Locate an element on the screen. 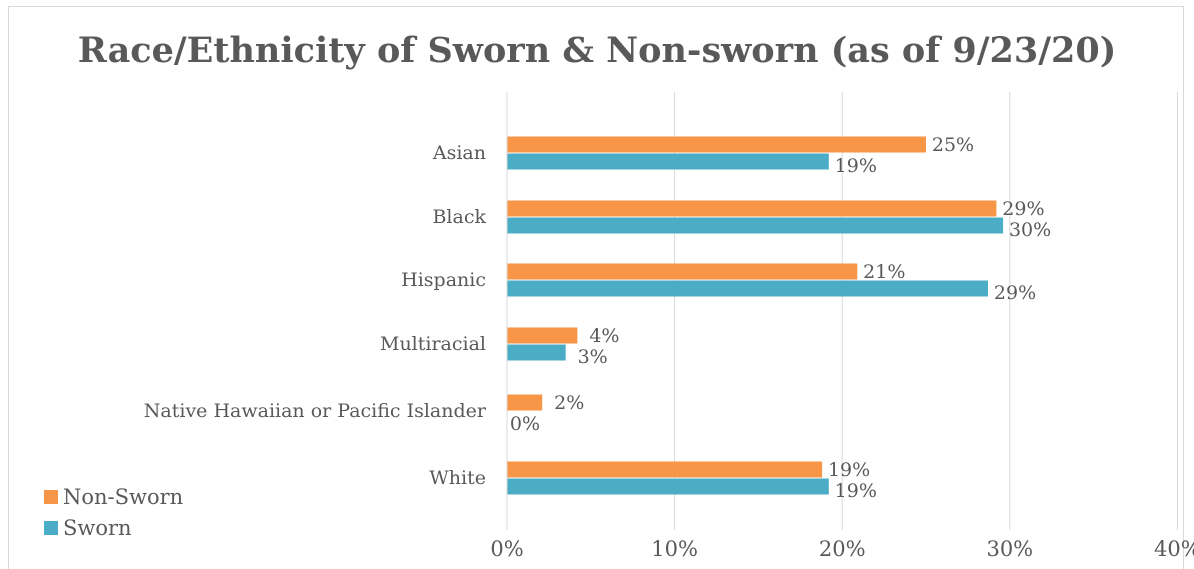 This screenshot has width=1194, height=569. data-label: 3% is located at coordinates (593, 357).